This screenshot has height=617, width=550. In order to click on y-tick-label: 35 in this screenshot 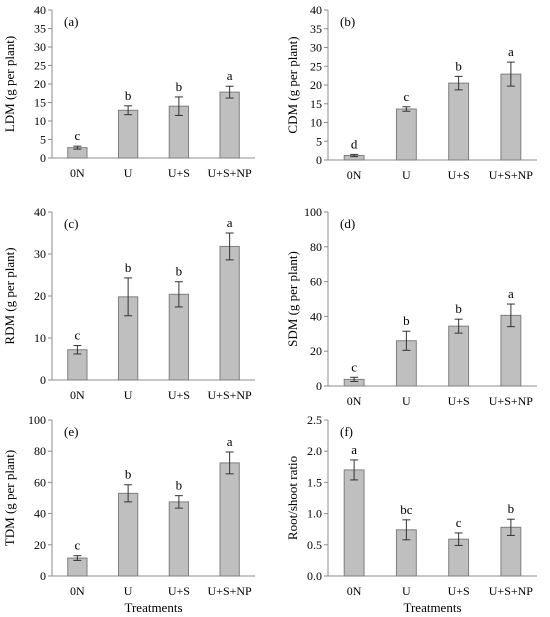, I will do `click(316, 29)`.